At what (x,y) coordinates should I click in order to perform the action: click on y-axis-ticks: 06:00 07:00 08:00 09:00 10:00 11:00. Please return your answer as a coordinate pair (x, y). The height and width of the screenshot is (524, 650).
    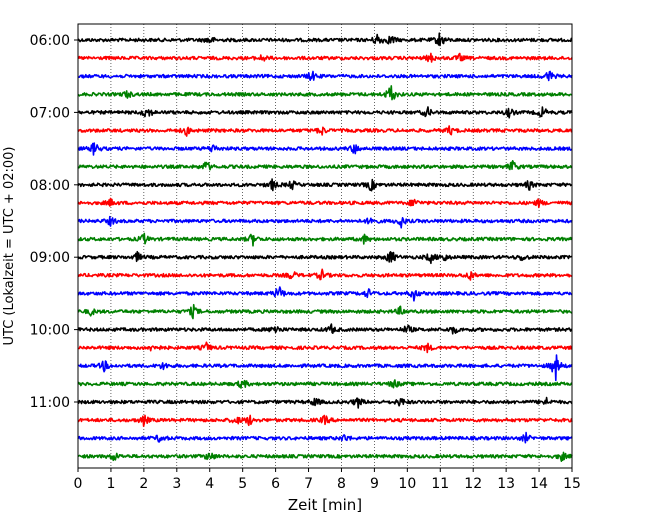
    Looking at the image, I should click on (54, 222).